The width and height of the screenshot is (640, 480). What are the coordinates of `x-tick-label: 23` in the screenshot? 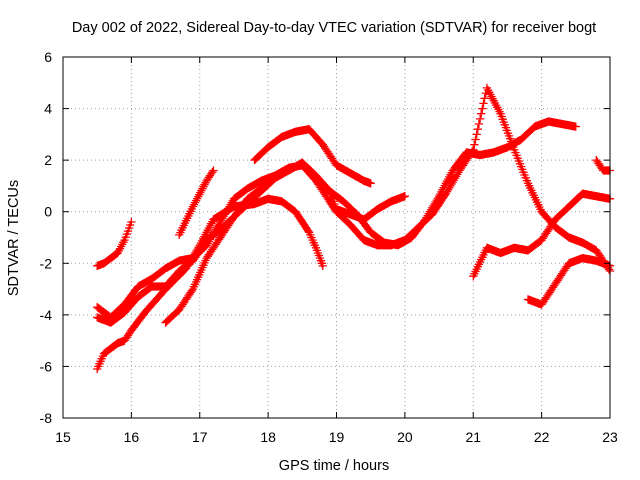 It's located at (610, 437).